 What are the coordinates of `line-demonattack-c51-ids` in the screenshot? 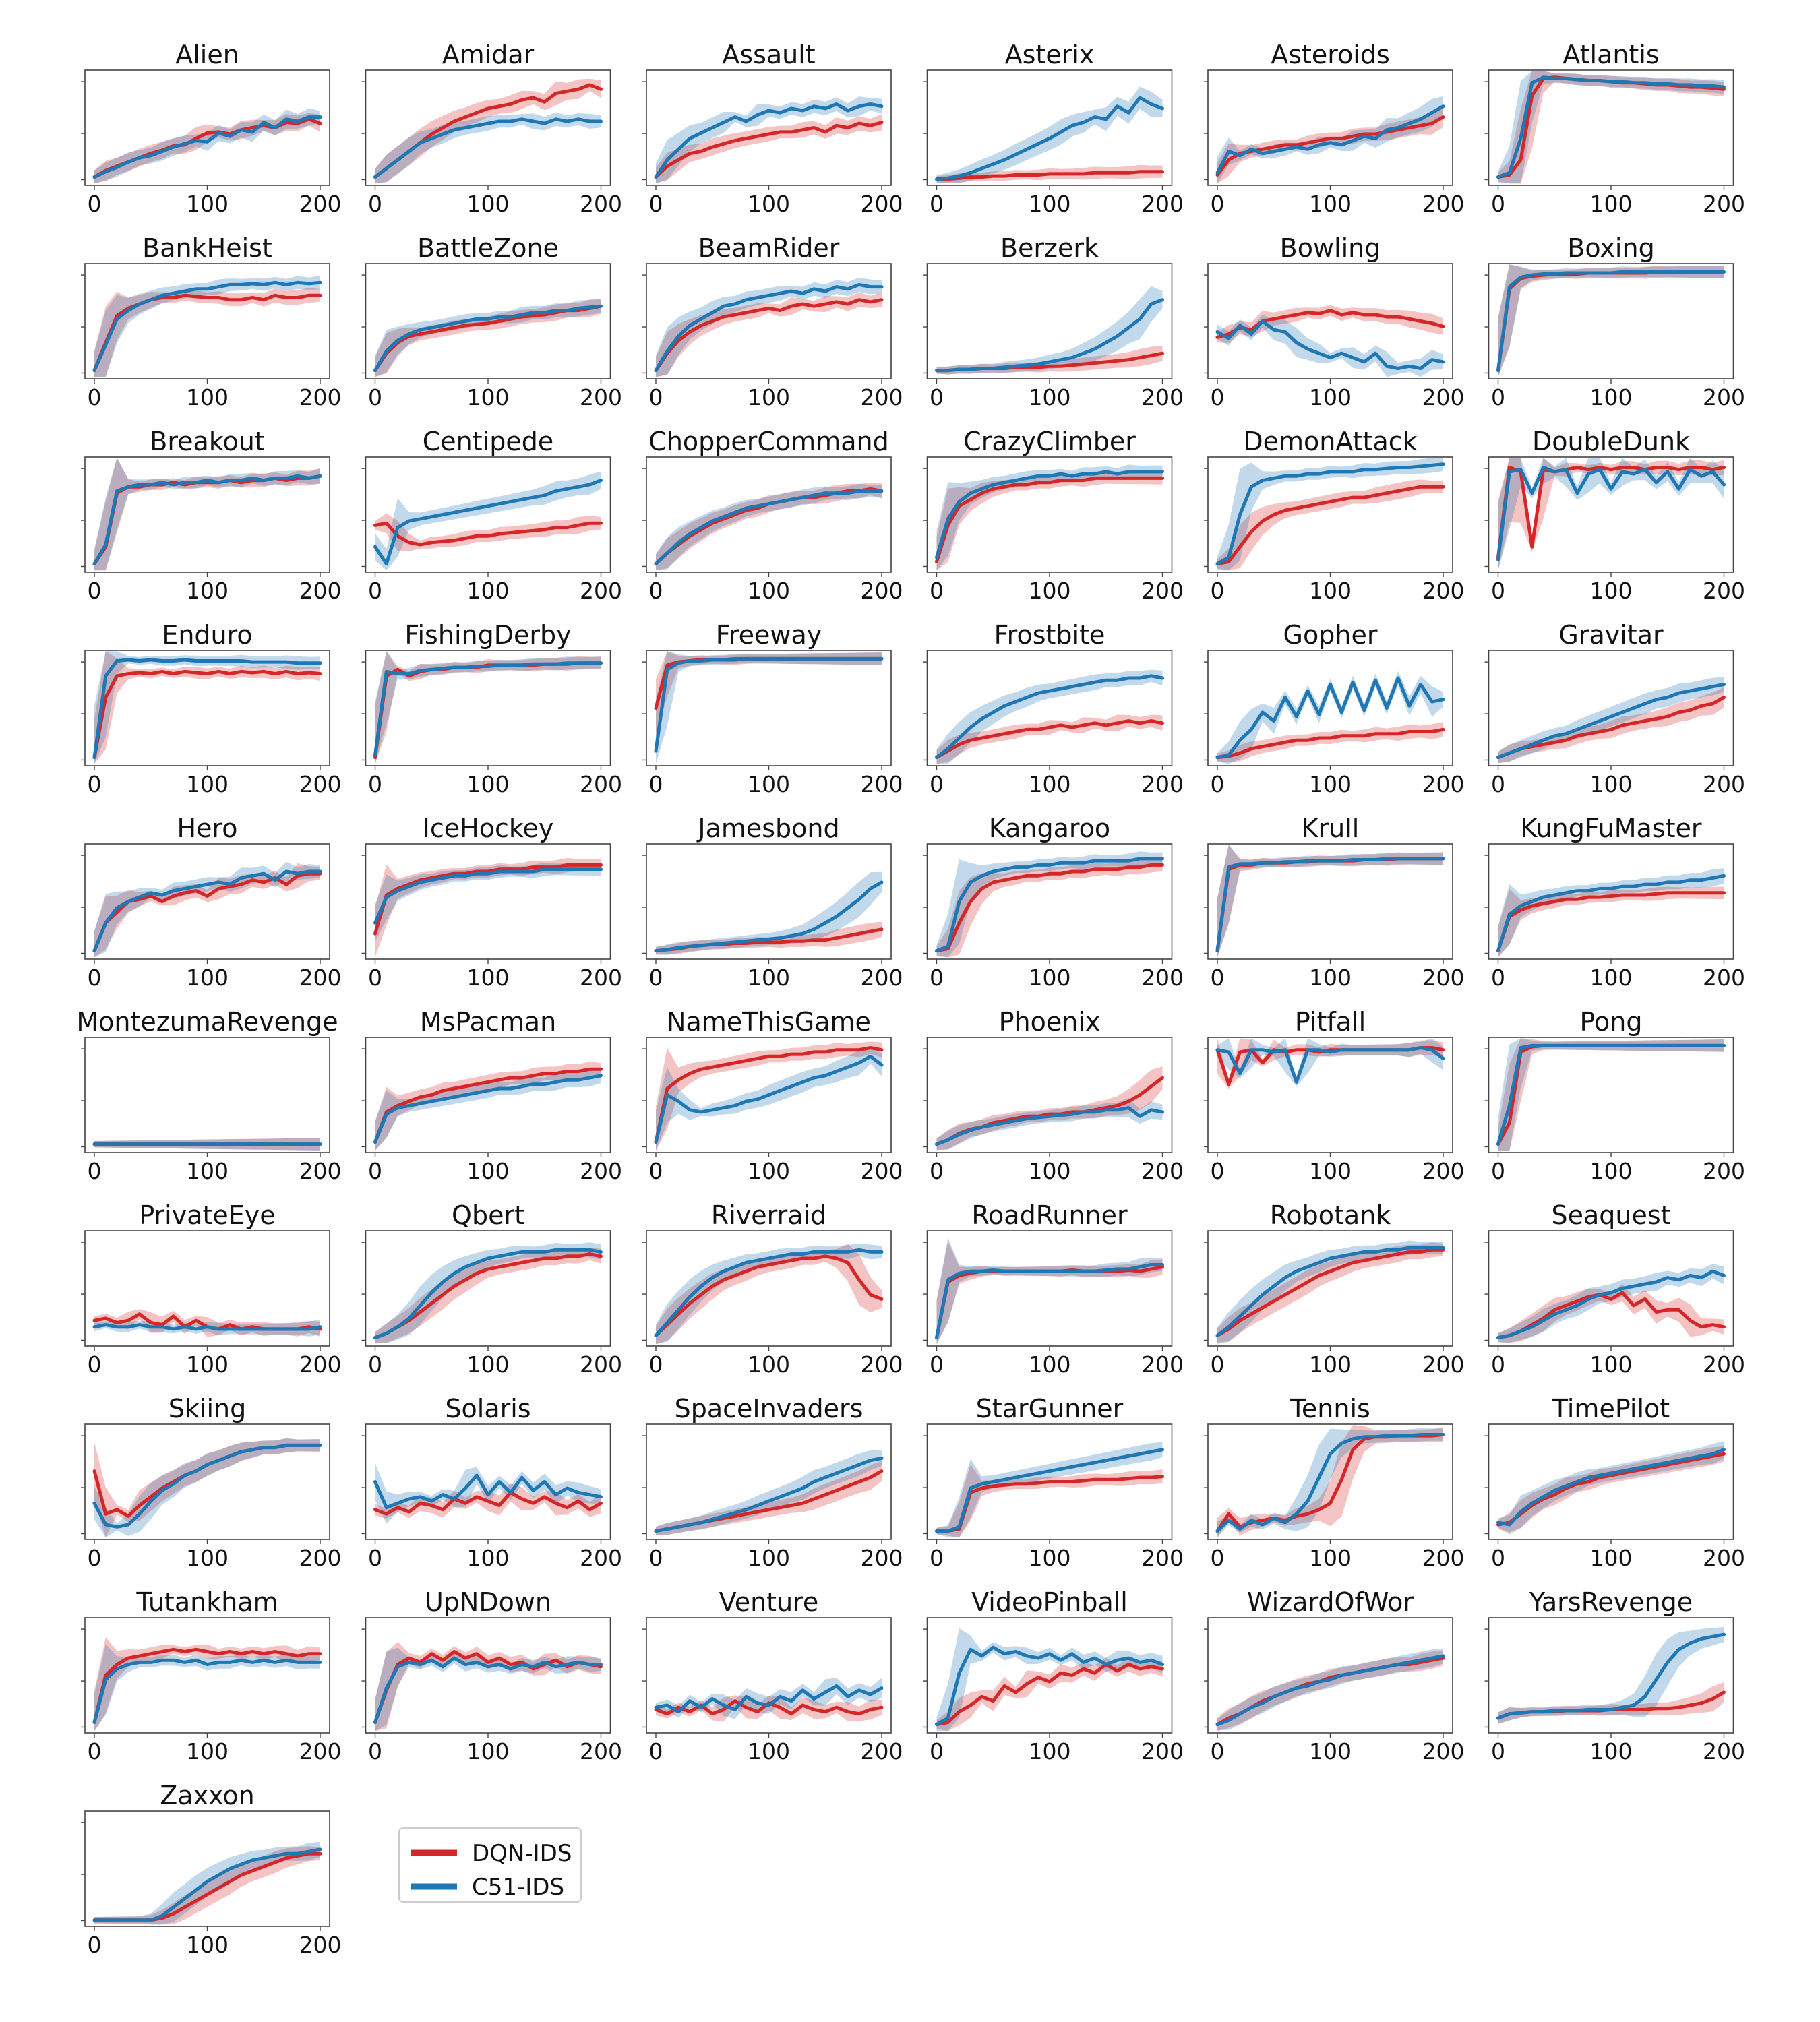 It's located at (1330, 514).